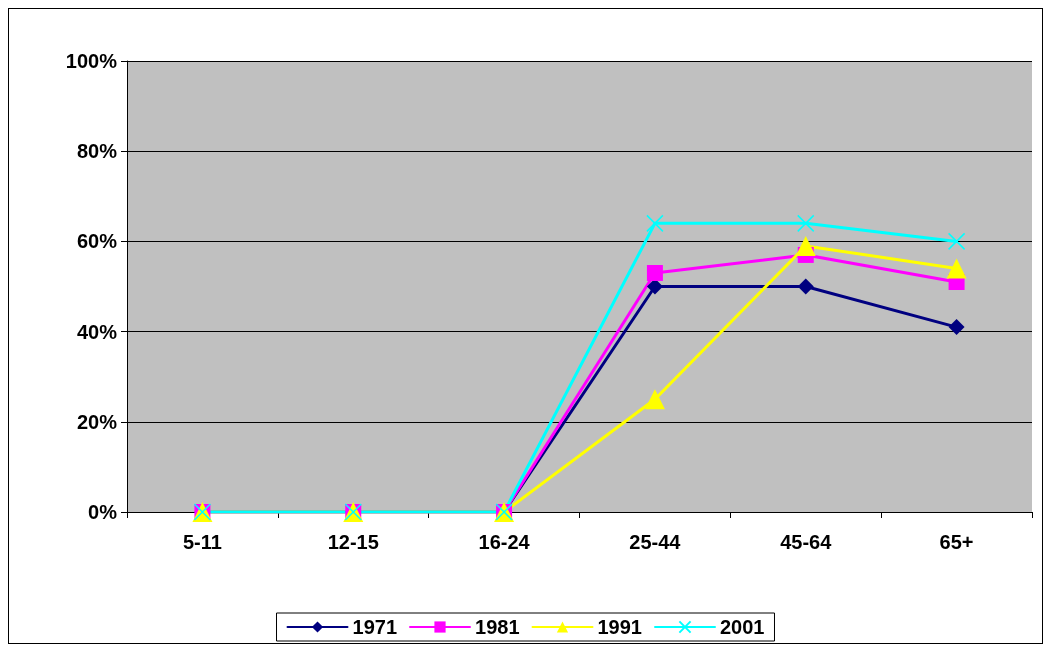 The height and width of the screenshot is (652, 1051). Describe the element at coordinates (956, 542) in the screenshot. I see `x-tick-label: 65+` at that location.